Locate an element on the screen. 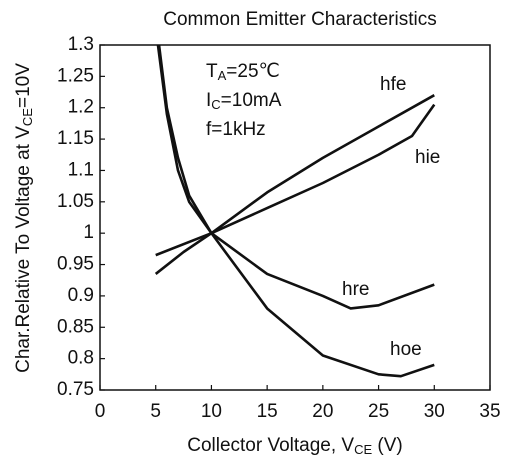 The height and width of the screenshot is (465, 511). series-label: hre is located at coordinates (355, 289).